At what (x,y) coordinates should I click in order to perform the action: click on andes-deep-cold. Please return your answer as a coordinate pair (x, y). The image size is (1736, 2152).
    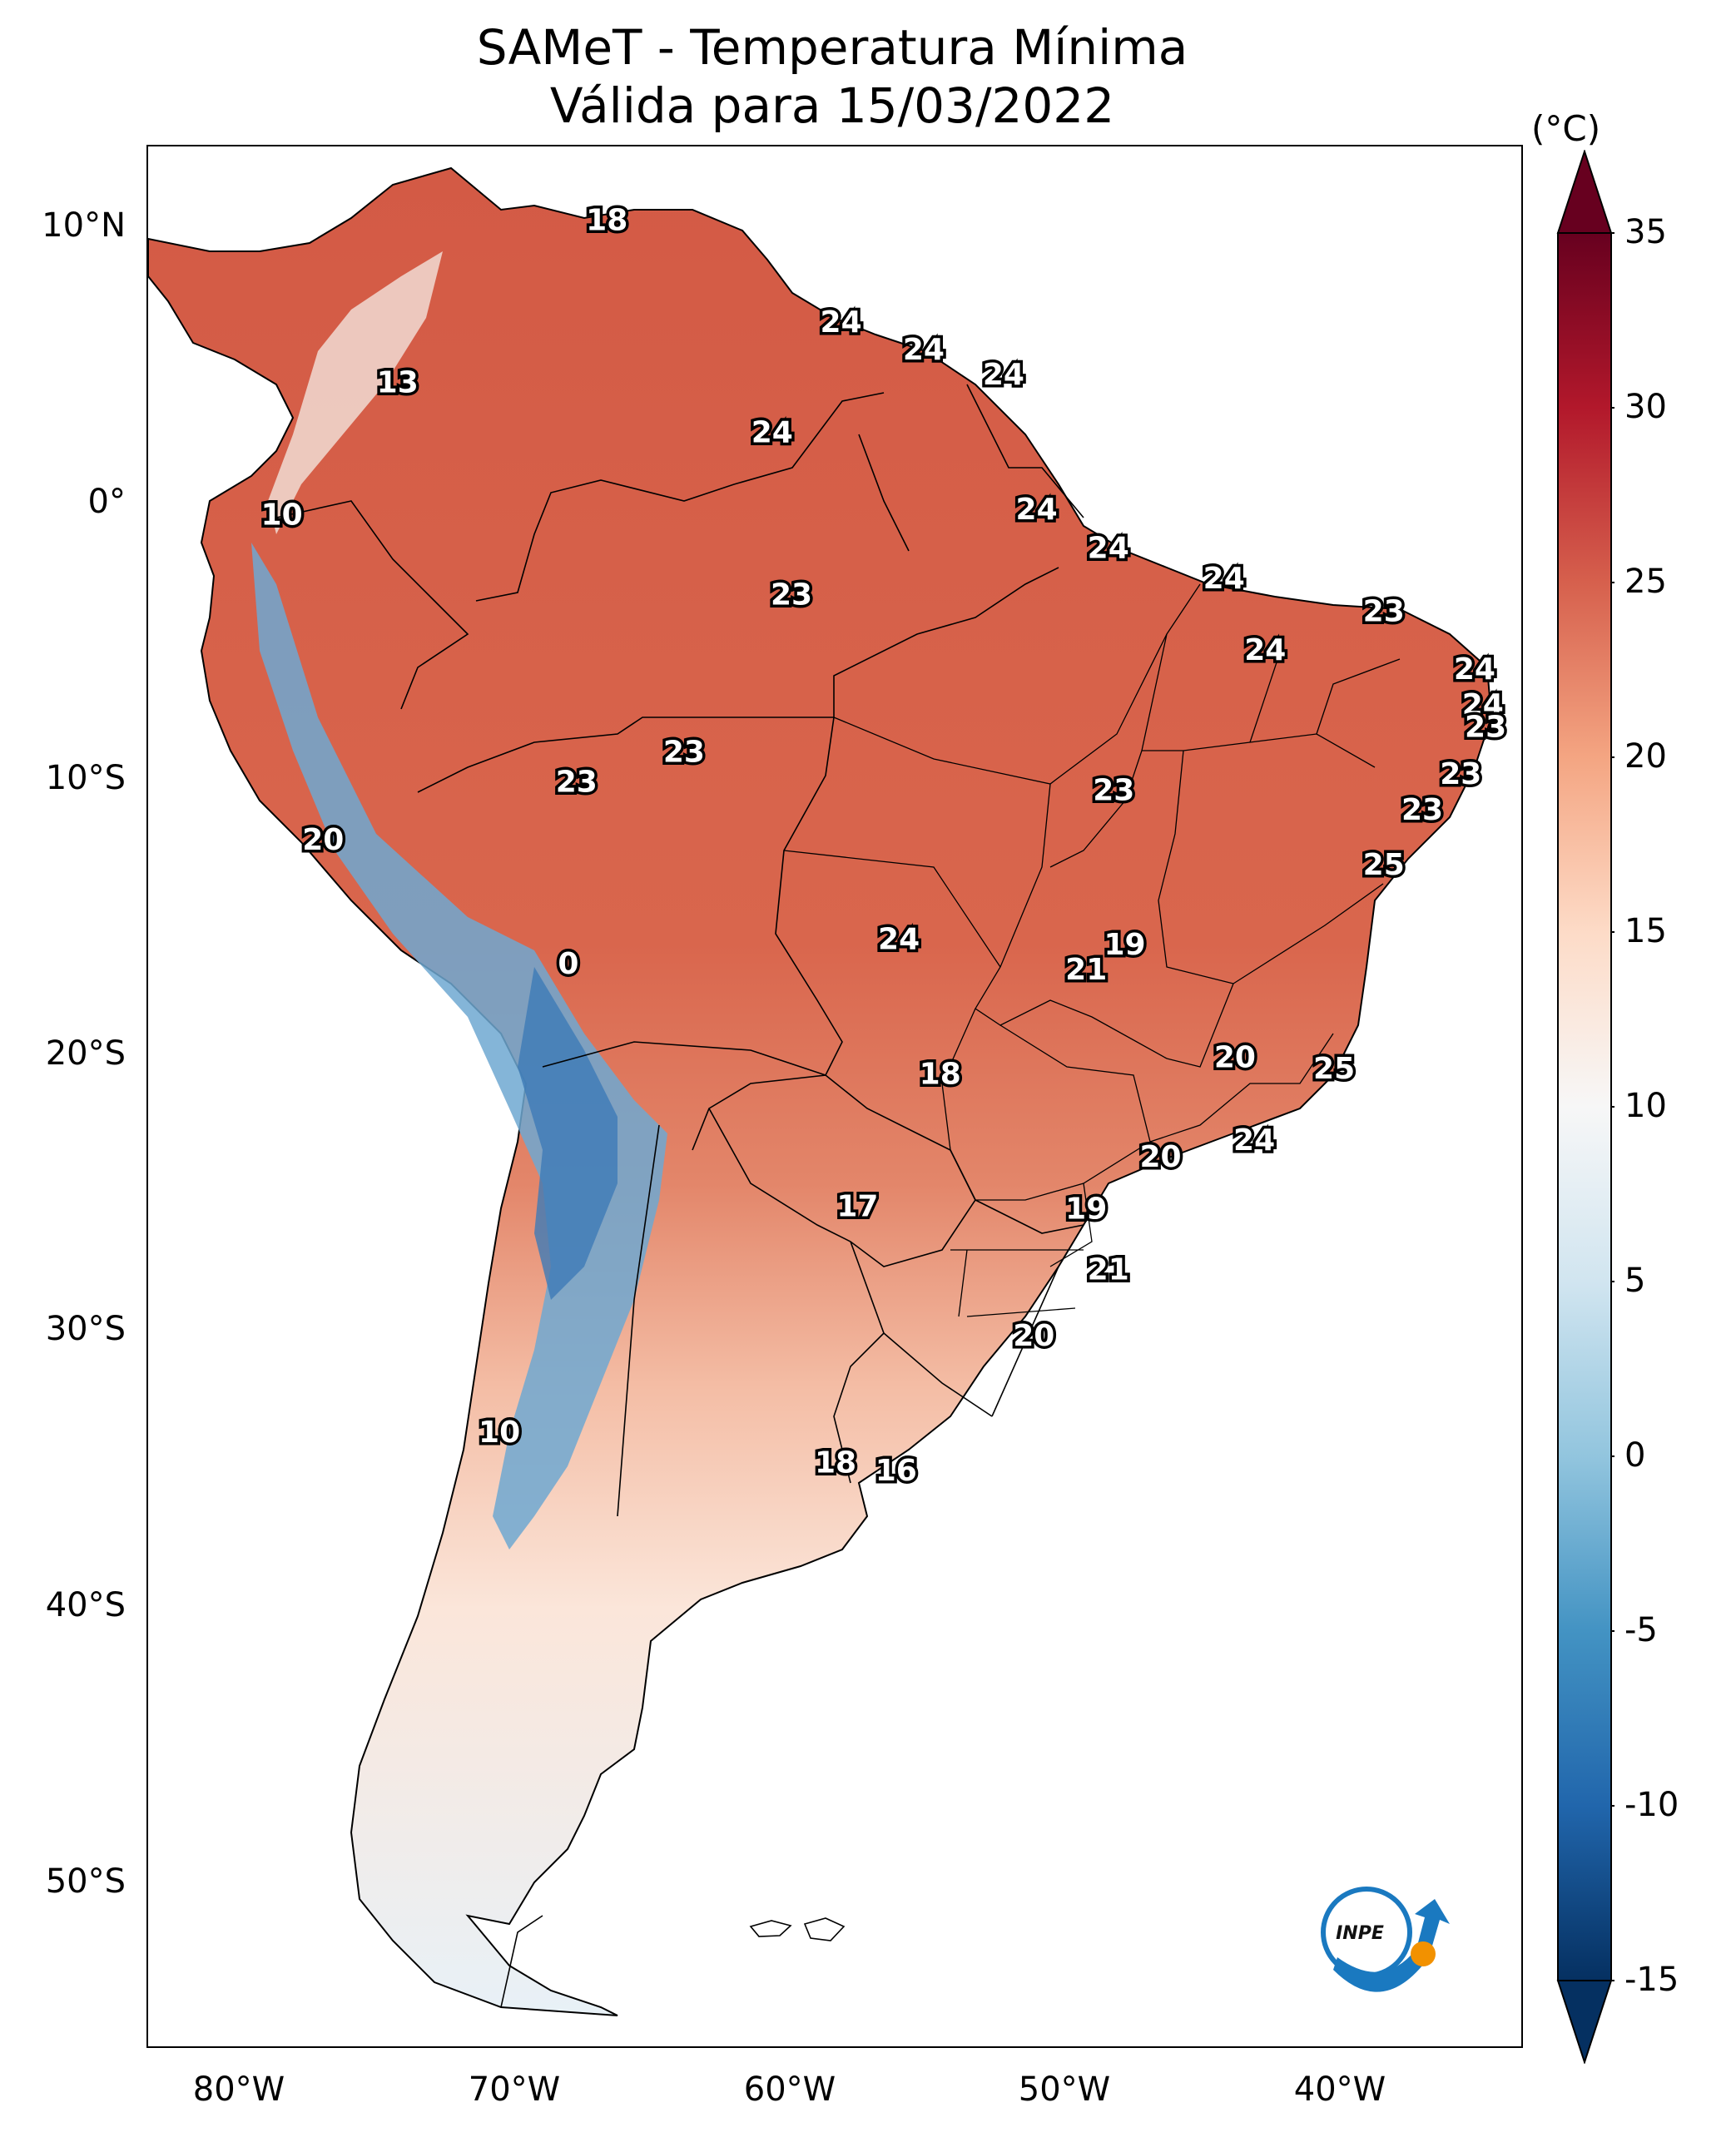
    Looking at the image, I should click on (568, 1133).